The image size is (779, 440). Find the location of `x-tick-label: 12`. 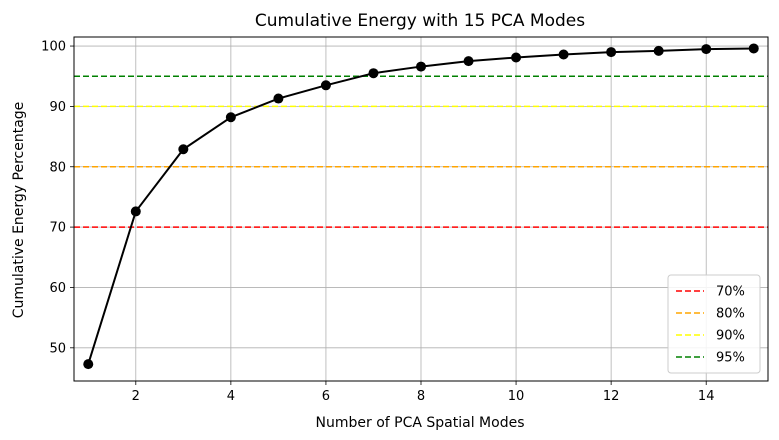

x-tick-label: 12 is located at coordinates (611, 396).